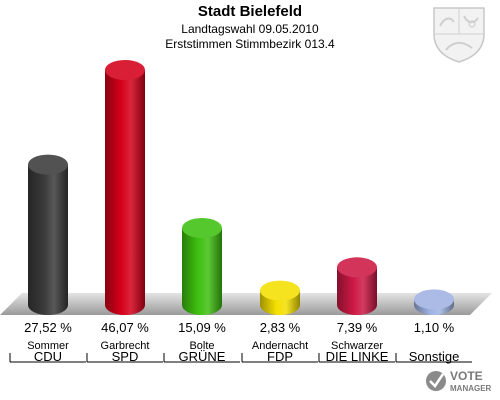 Image resolution: width=500 pixels, height=400 pixels. I want to click on candidate-label: Sommer, so click(48, 346).